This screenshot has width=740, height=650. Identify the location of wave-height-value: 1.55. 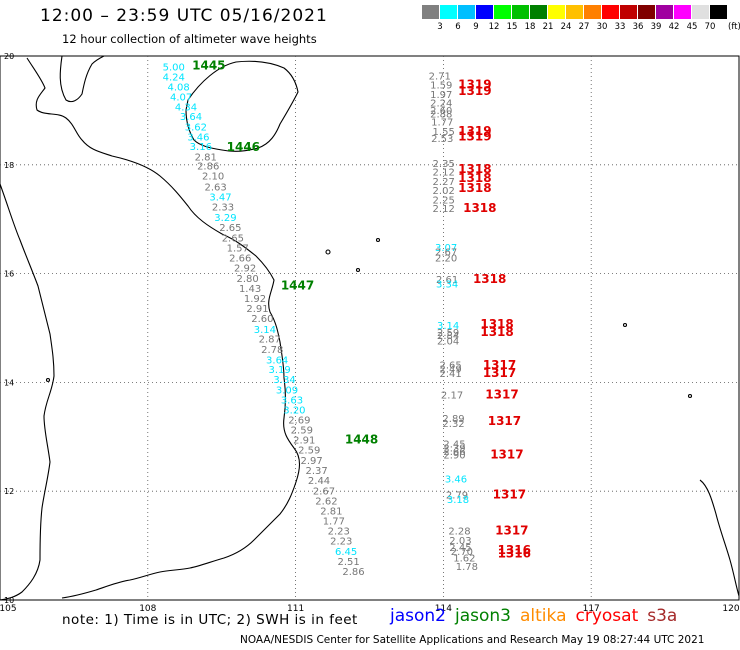
(444, 132).